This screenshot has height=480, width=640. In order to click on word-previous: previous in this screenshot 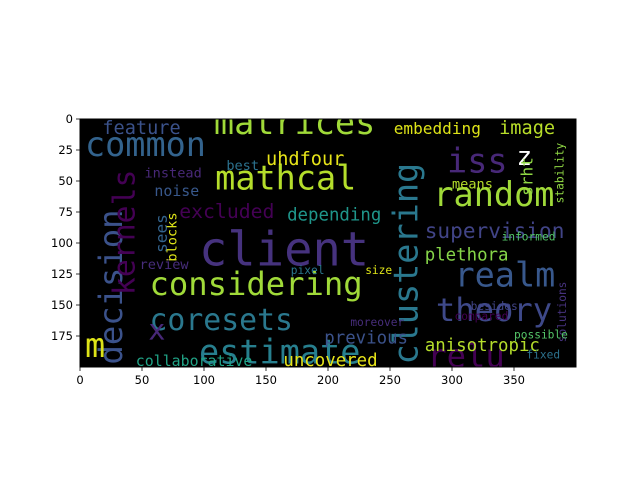, I will do `click(366, 338)`.